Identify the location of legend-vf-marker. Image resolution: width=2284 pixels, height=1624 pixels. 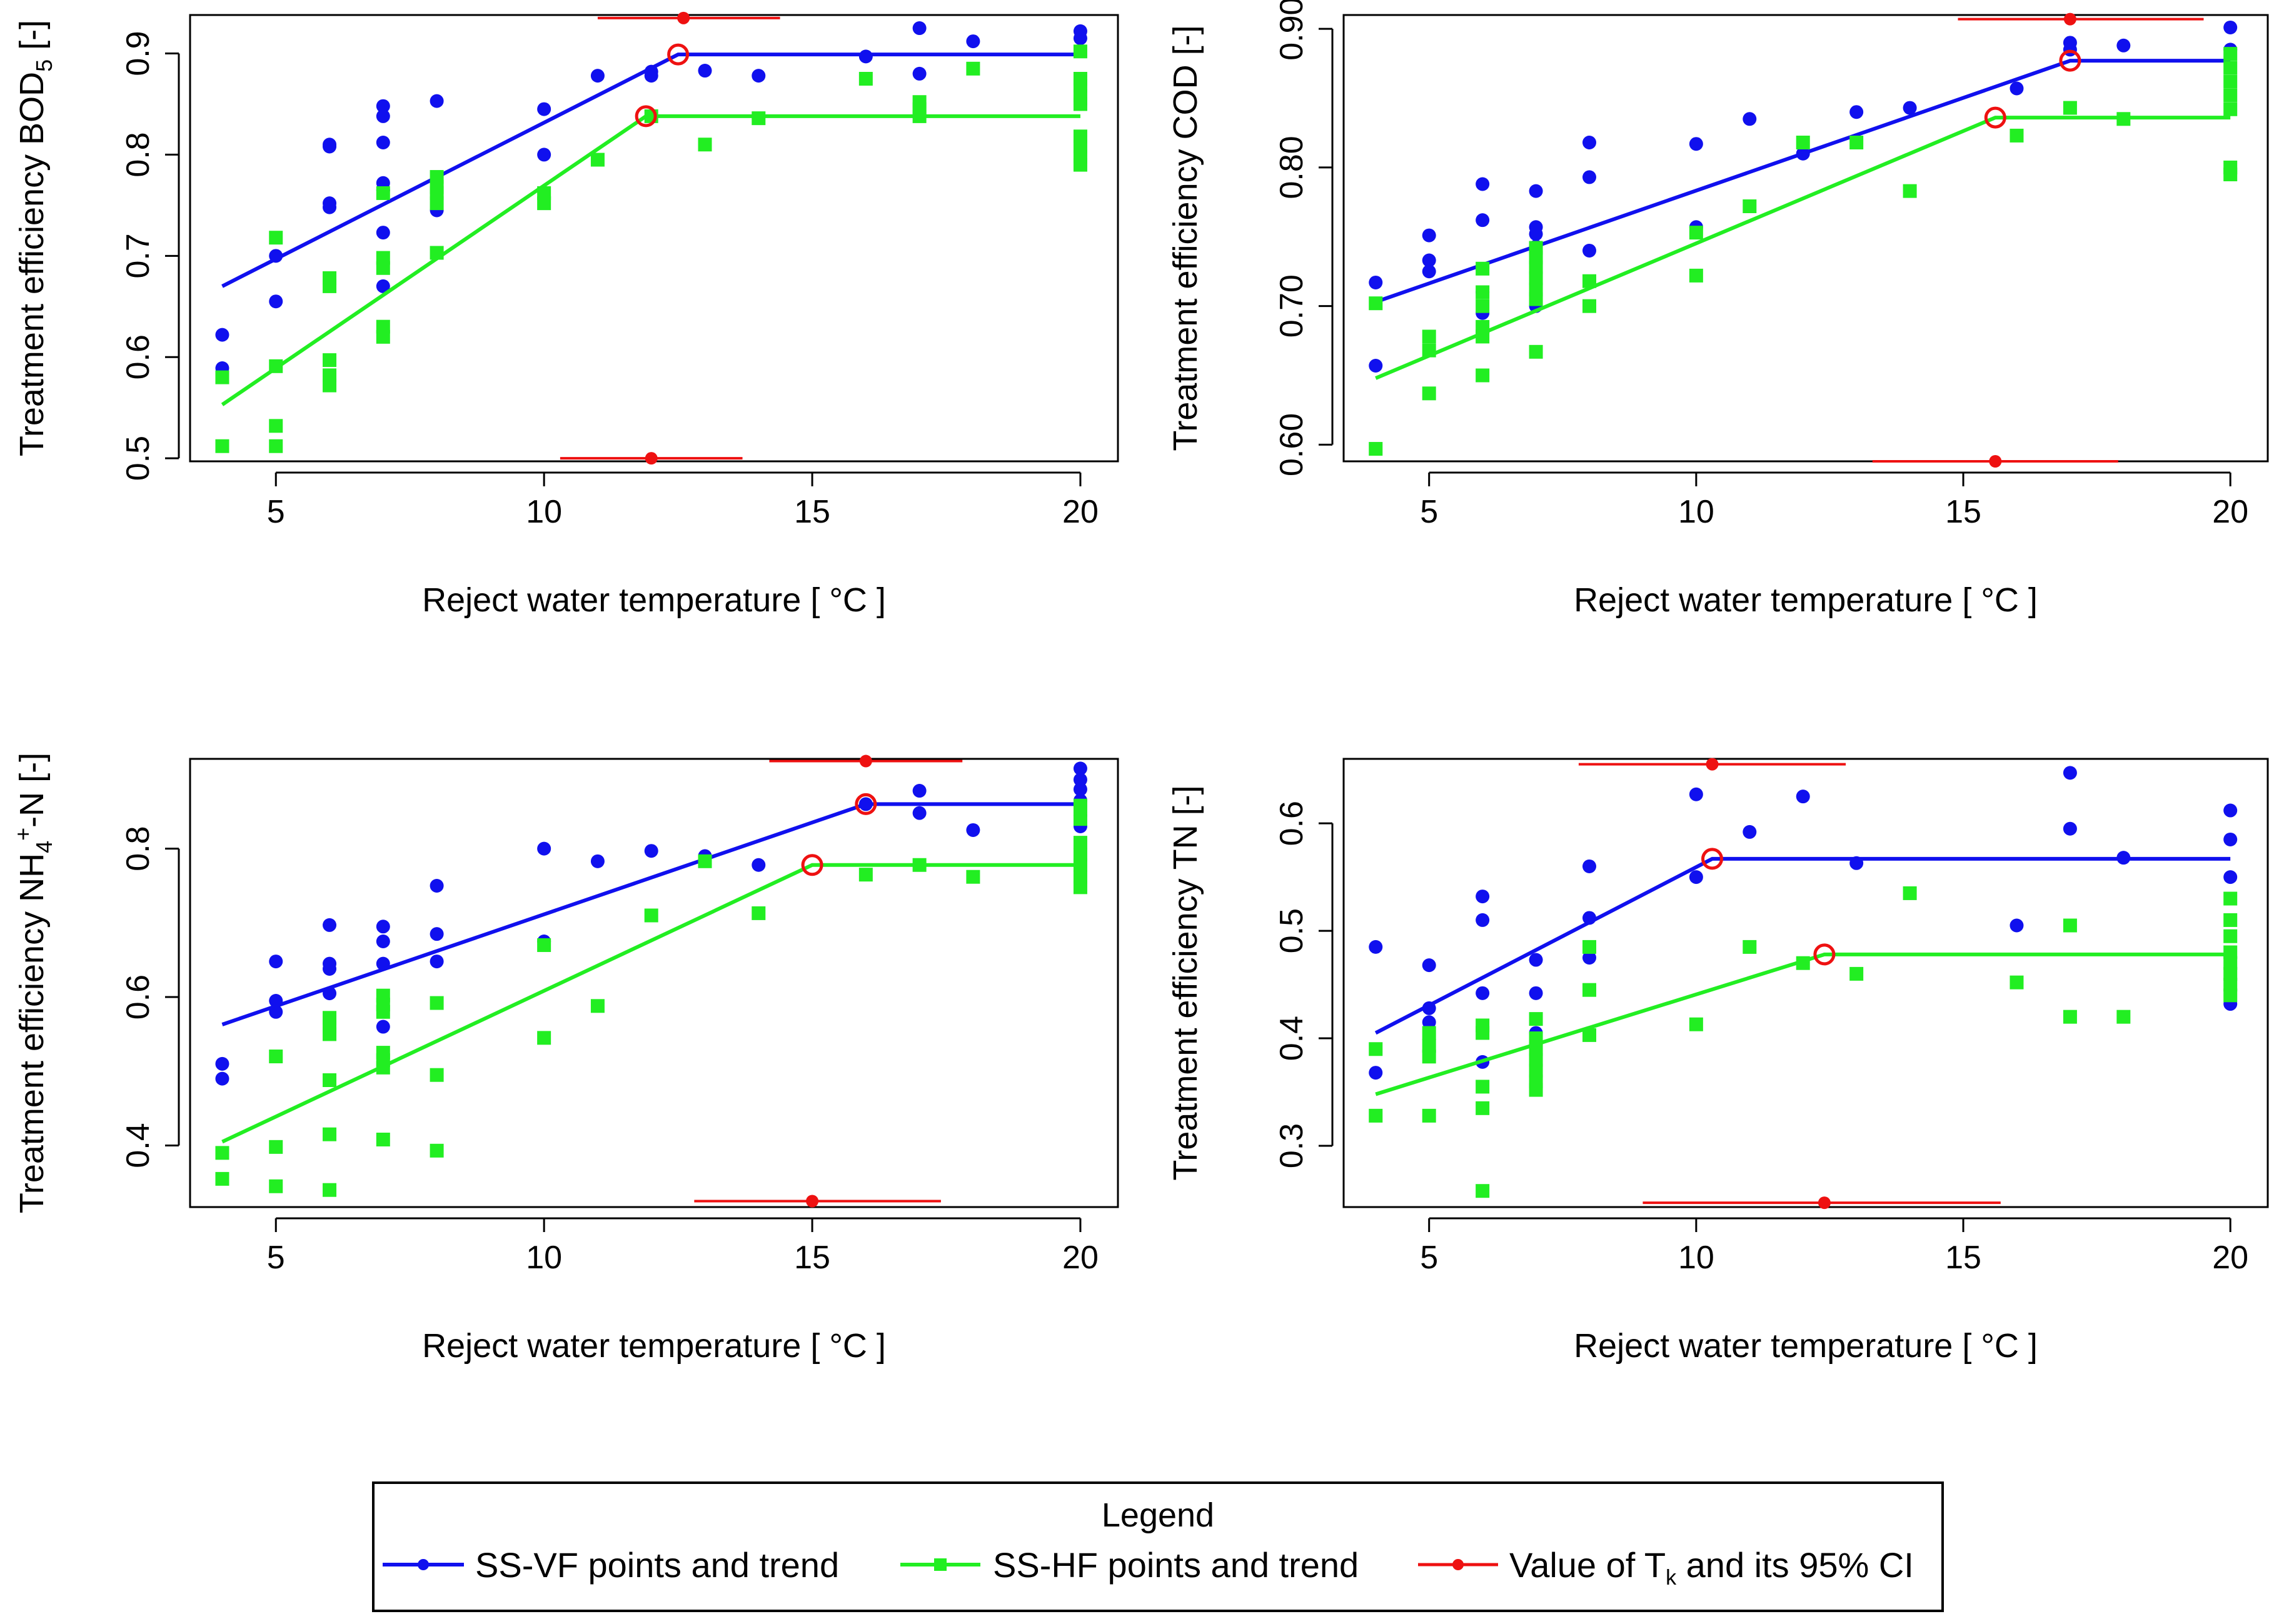
(423, 1564).